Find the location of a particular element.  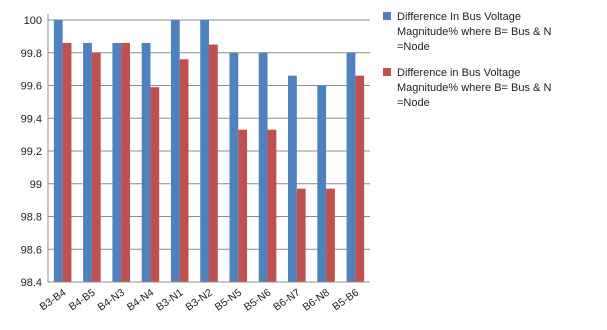

x-tick-label: B4-B5 is located at coordinates (82, 300).